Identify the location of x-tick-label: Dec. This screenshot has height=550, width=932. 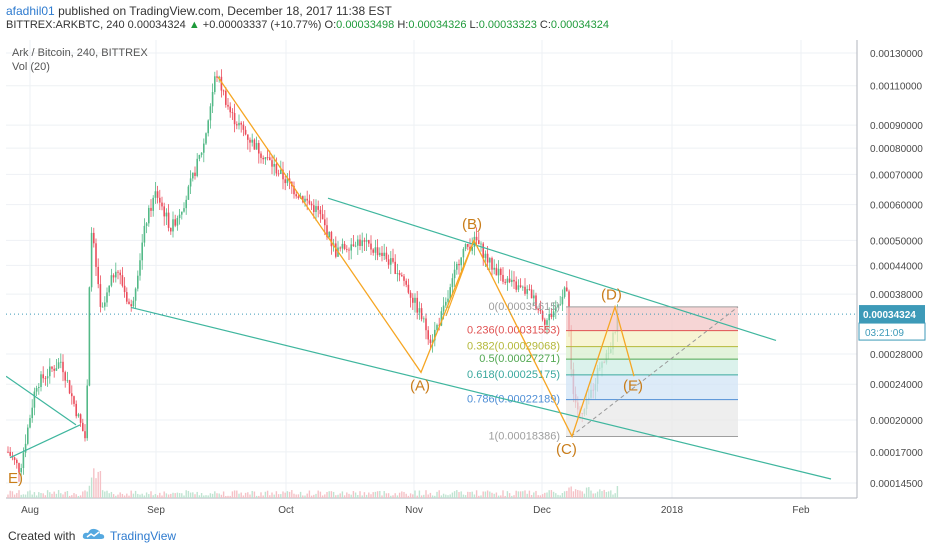
(542, 510).